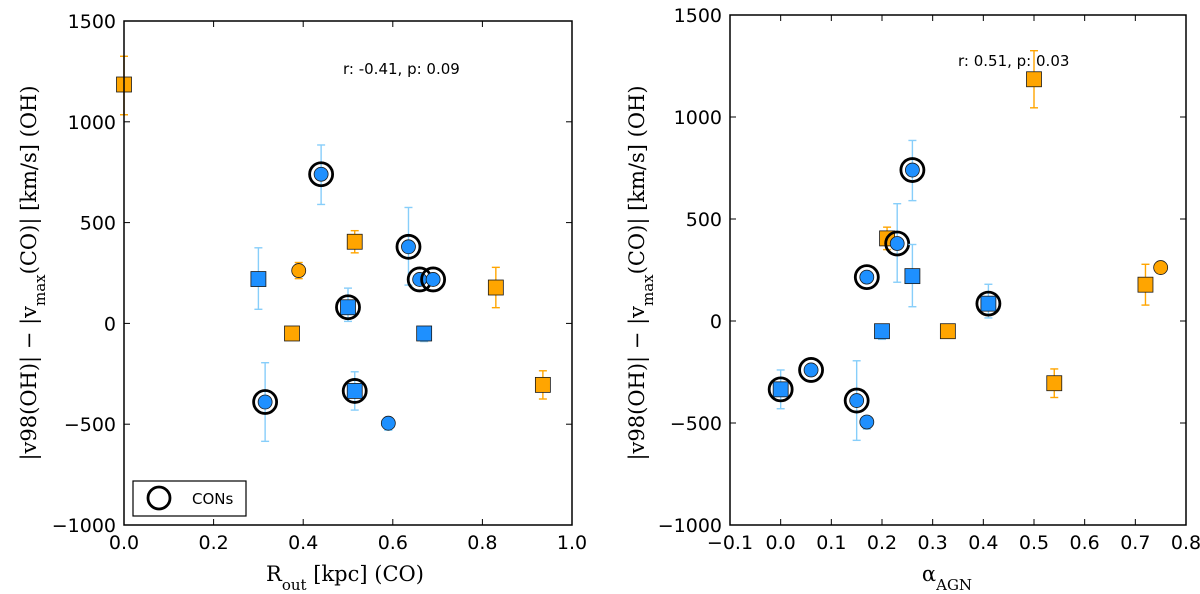 This screenshot has width=1200, height=594. I want to click on left-y-axis-label: |v98(OH)| − |vmax(CO)| [km/s] (OH), so click(33, 272).